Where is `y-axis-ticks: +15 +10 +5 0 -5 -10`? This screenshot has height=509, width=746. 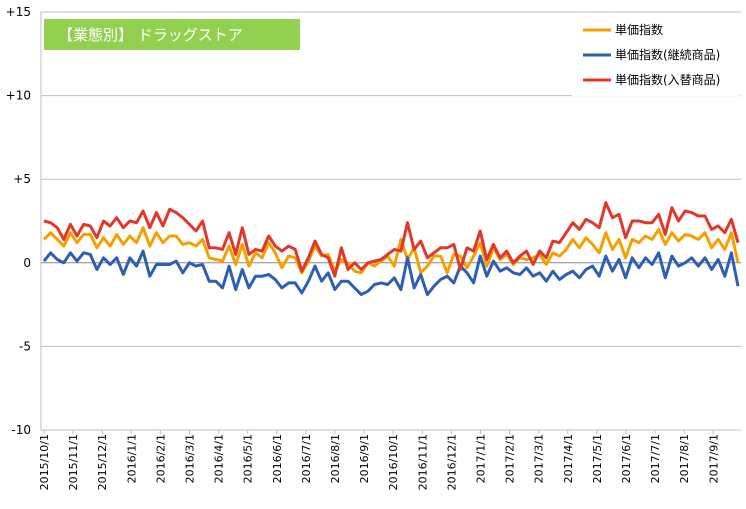
y-axis-ticks: +15 +10 +5 0 -5 -10 is located at coordinates (18, 221).